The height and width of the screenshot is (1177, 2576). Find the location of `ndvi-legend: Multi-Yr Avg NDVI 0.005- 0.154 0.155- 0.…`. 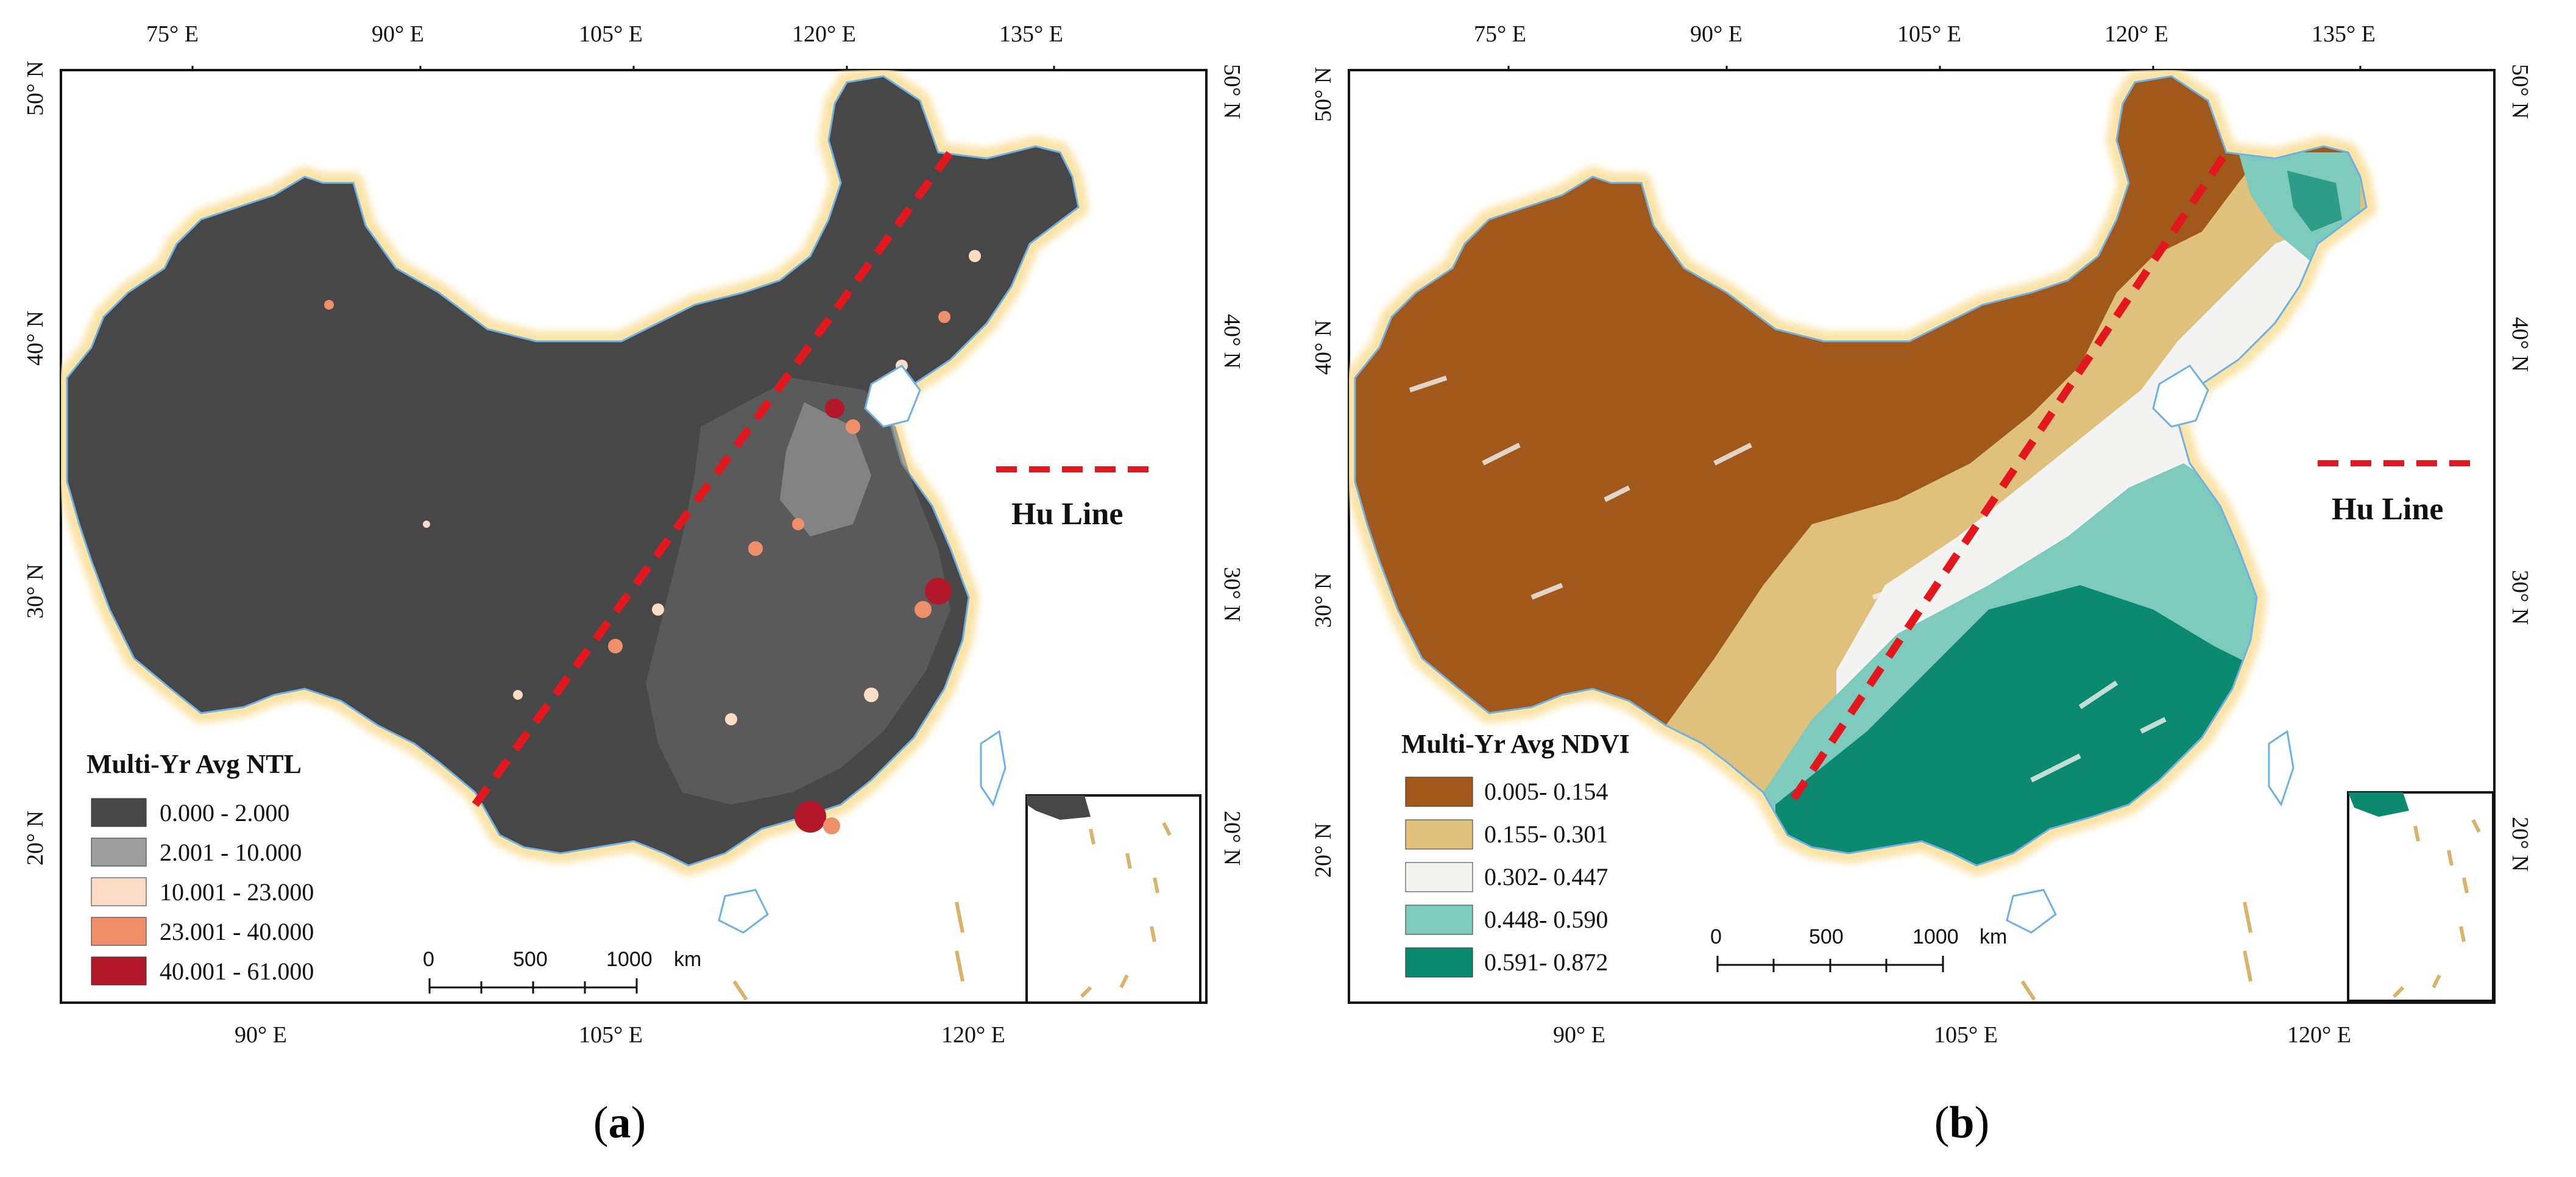

ndvi-legend: Multi-Yr Avg NDVI 0.005- 0.154 0.155- 0.… is located at coordinates (1515, 853).